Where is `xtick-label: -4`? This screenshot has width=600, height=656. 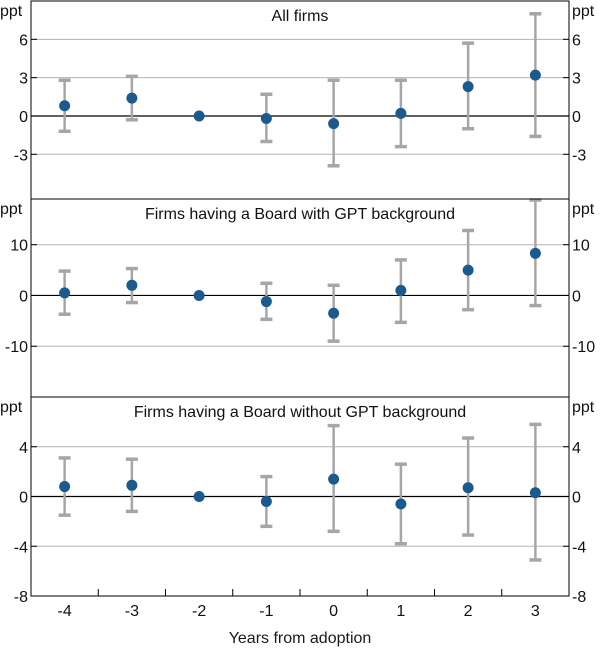
xtick-label: -4 is located at coordinates (65, 611).